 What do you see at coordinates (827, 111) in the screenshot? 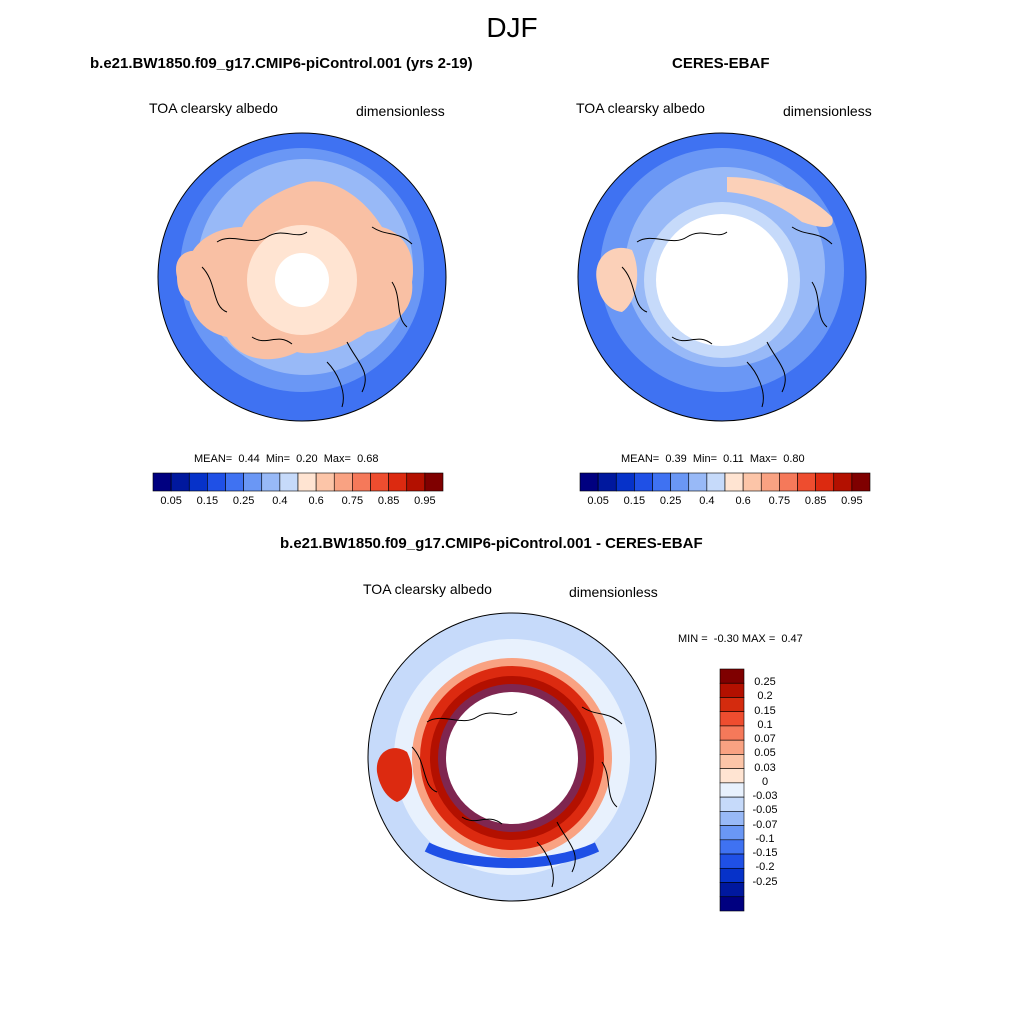
I see `panel2-units: dimensionless` at bounding box center [827, 111].